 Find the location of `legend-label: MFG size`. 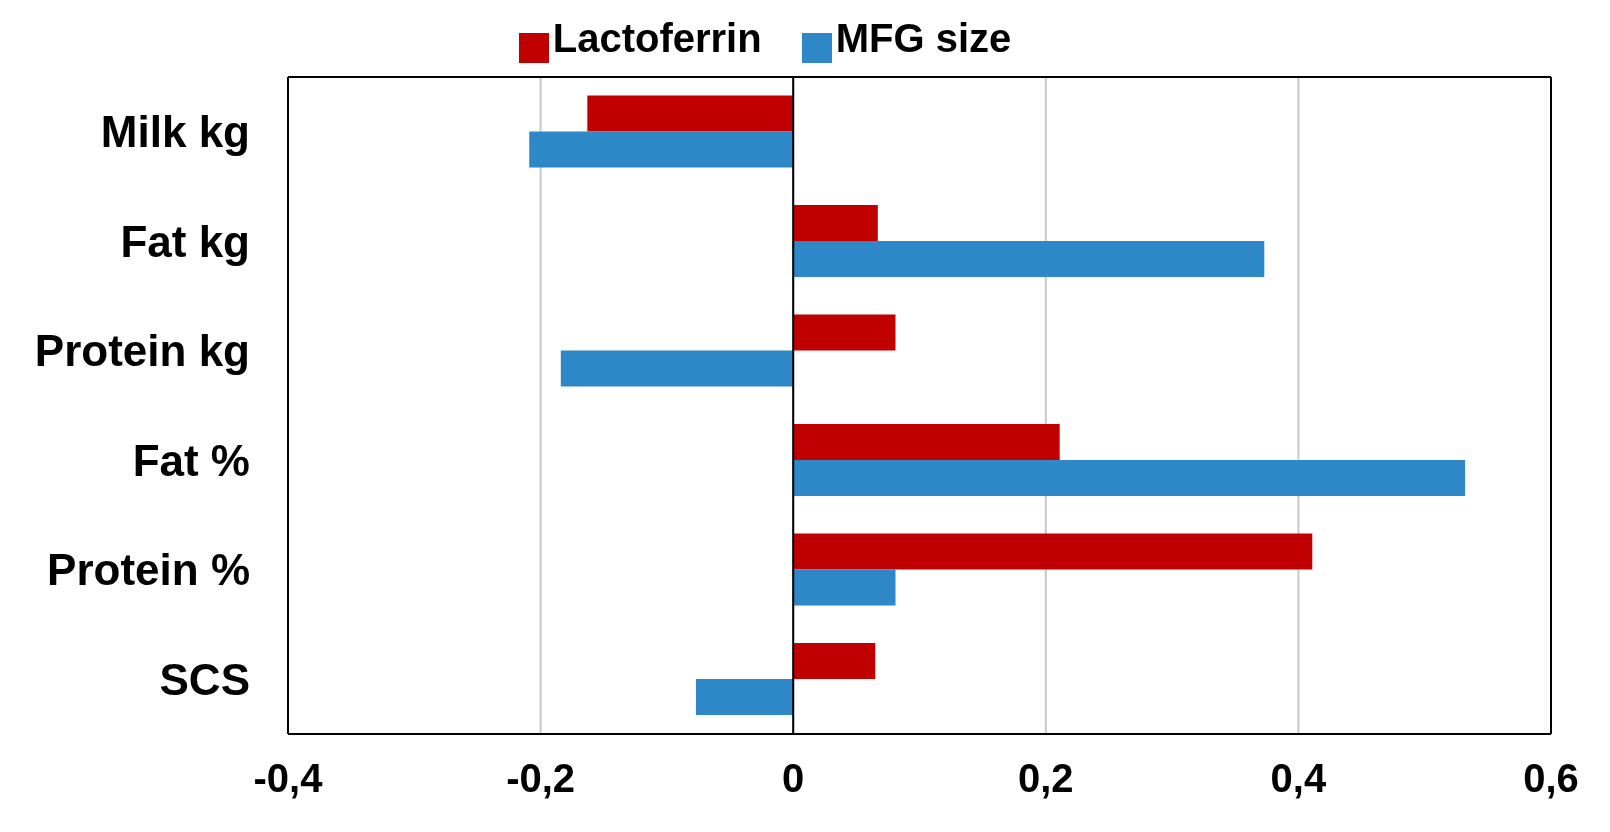

legend-label: MFG size is located at coordinates (923, 38).